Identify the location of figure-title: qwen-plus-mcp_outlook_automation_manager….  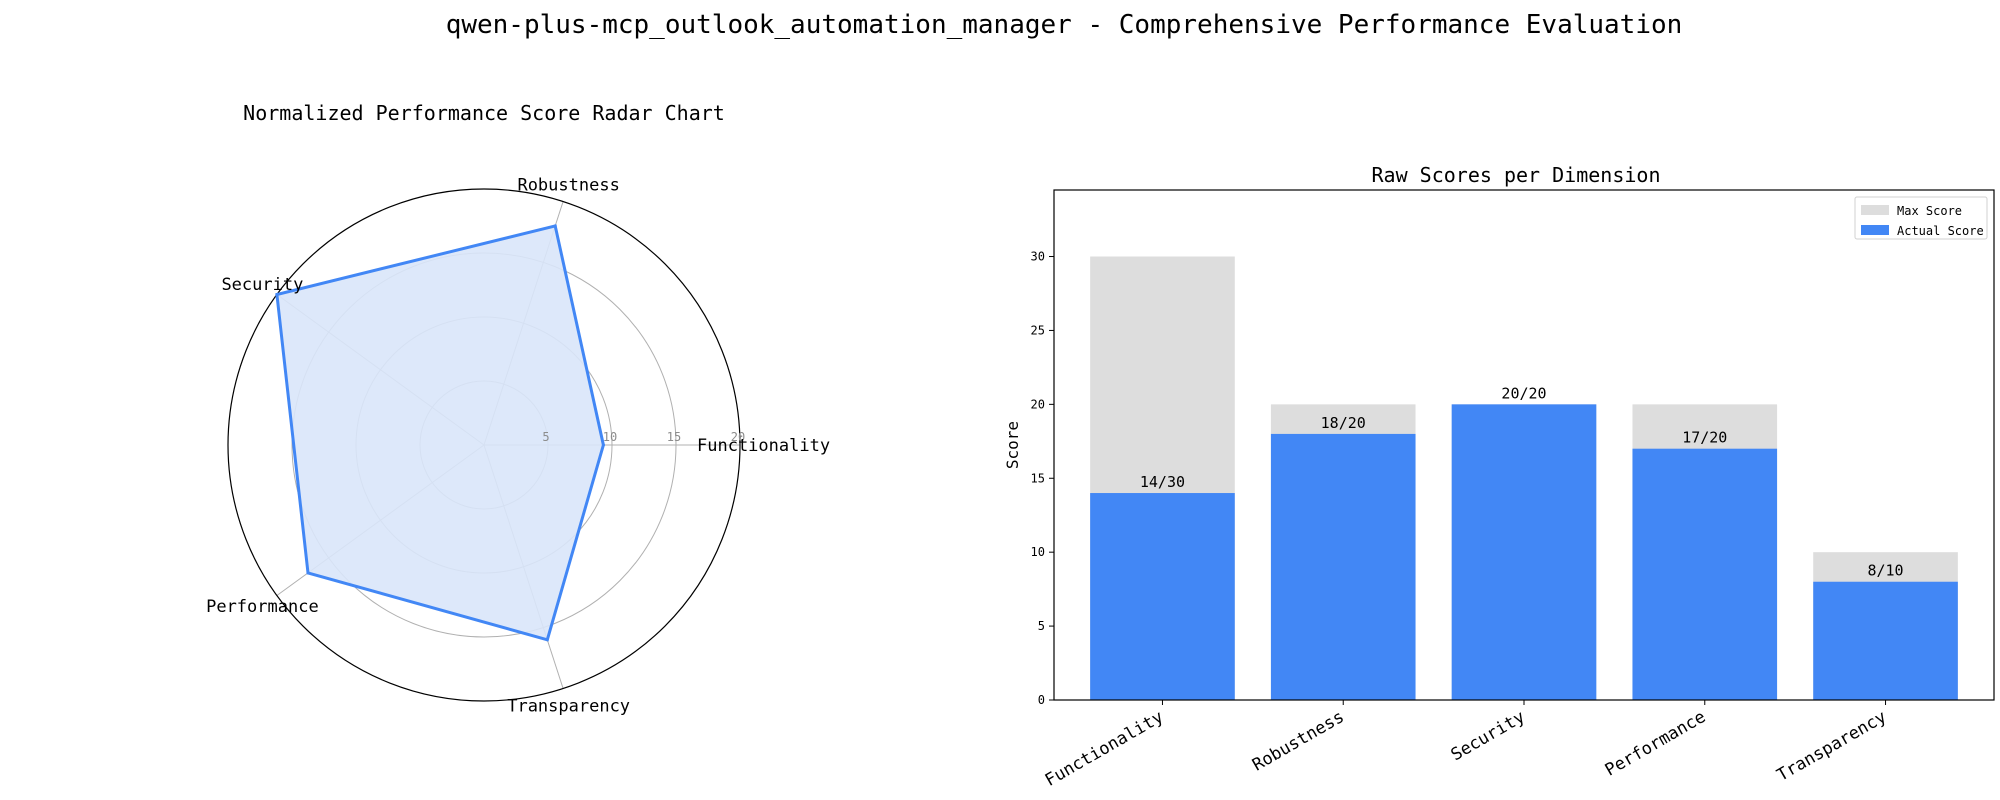
(1064, 25).